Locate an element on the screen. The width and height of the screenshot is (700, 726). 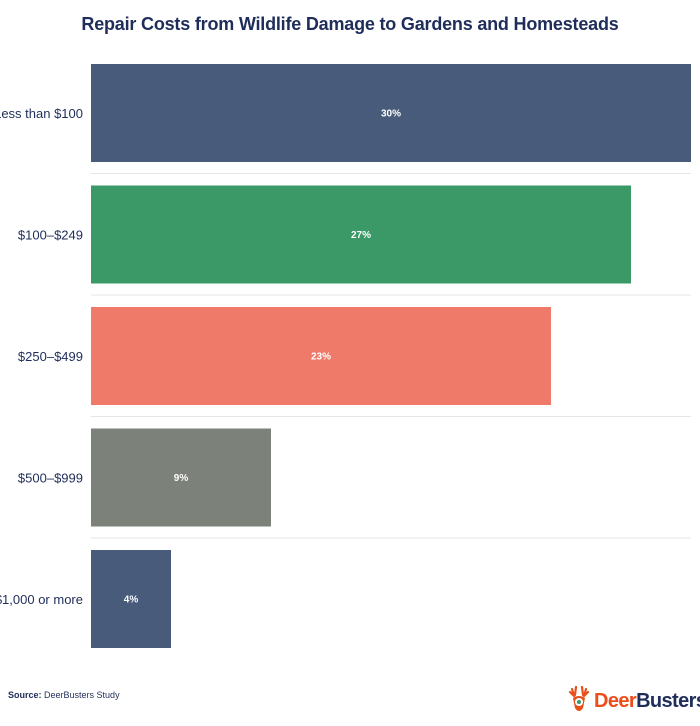
logo-text-deer: Deer is located at coordinates (615, 700).